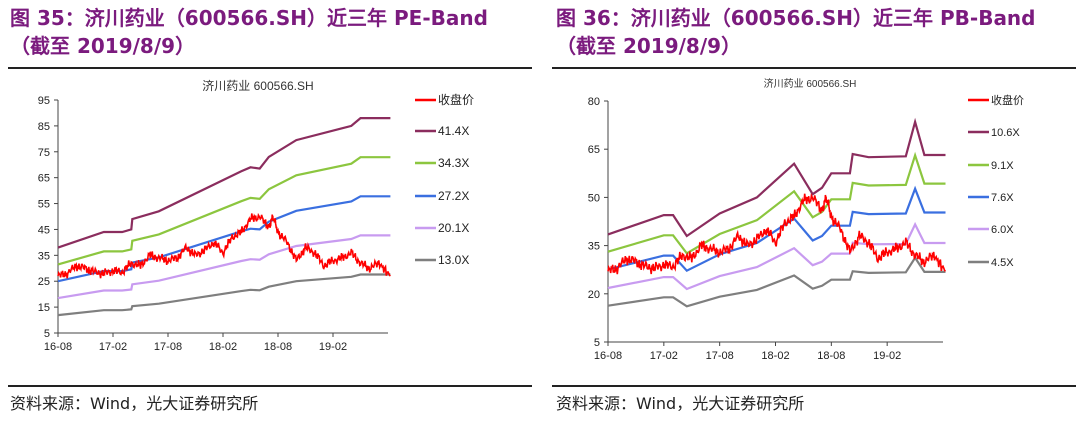 The height and width of the screenshot is (425, 1080). What do you see at coordinates (44, 127) in the screenshot?
I see `y-tick-label: 85` at bounding box center [44, 127].